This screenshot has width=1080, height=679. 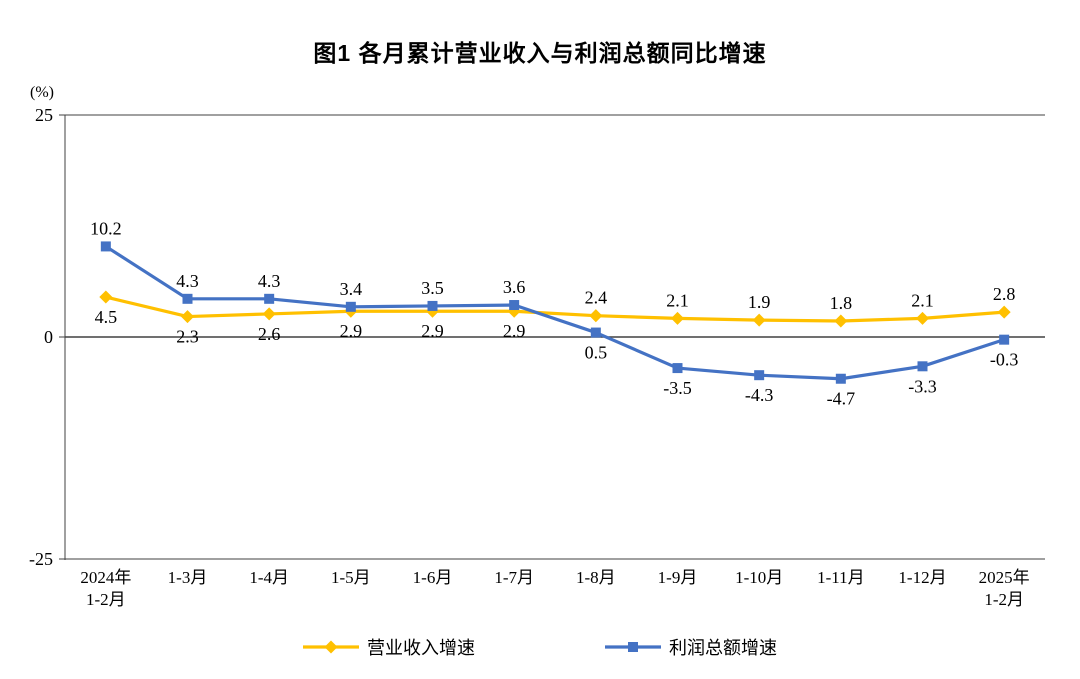 I want to click on y-tick-label-0: 0, so click(x=48, y=337).